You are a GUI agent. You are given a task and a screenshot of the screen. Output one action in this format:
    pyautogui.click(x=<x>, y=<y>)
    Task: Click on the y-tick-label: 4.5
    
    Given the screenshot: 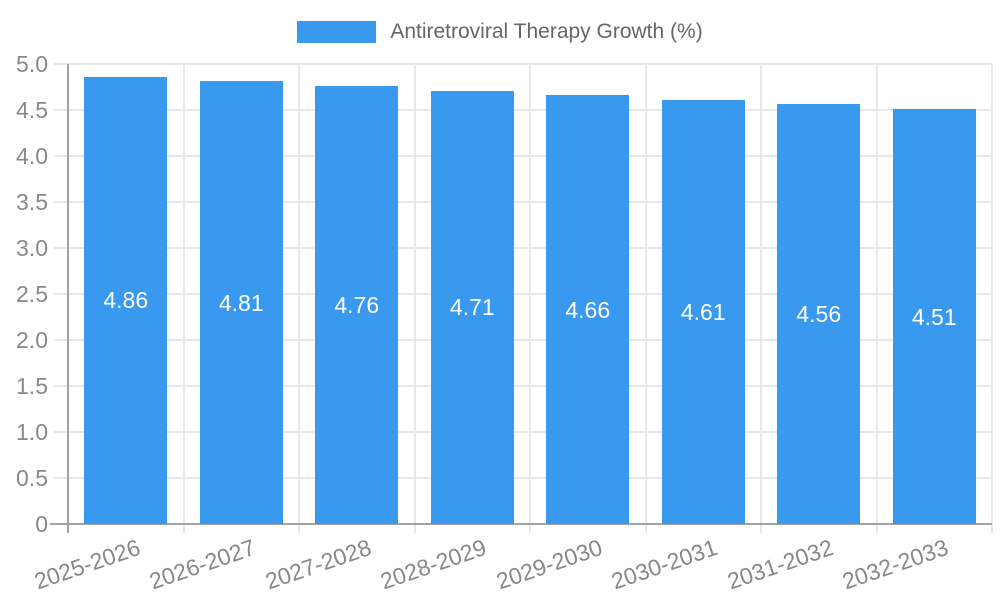 What is the action you would take?
    pyautogui.click(x=32, y=110)
    